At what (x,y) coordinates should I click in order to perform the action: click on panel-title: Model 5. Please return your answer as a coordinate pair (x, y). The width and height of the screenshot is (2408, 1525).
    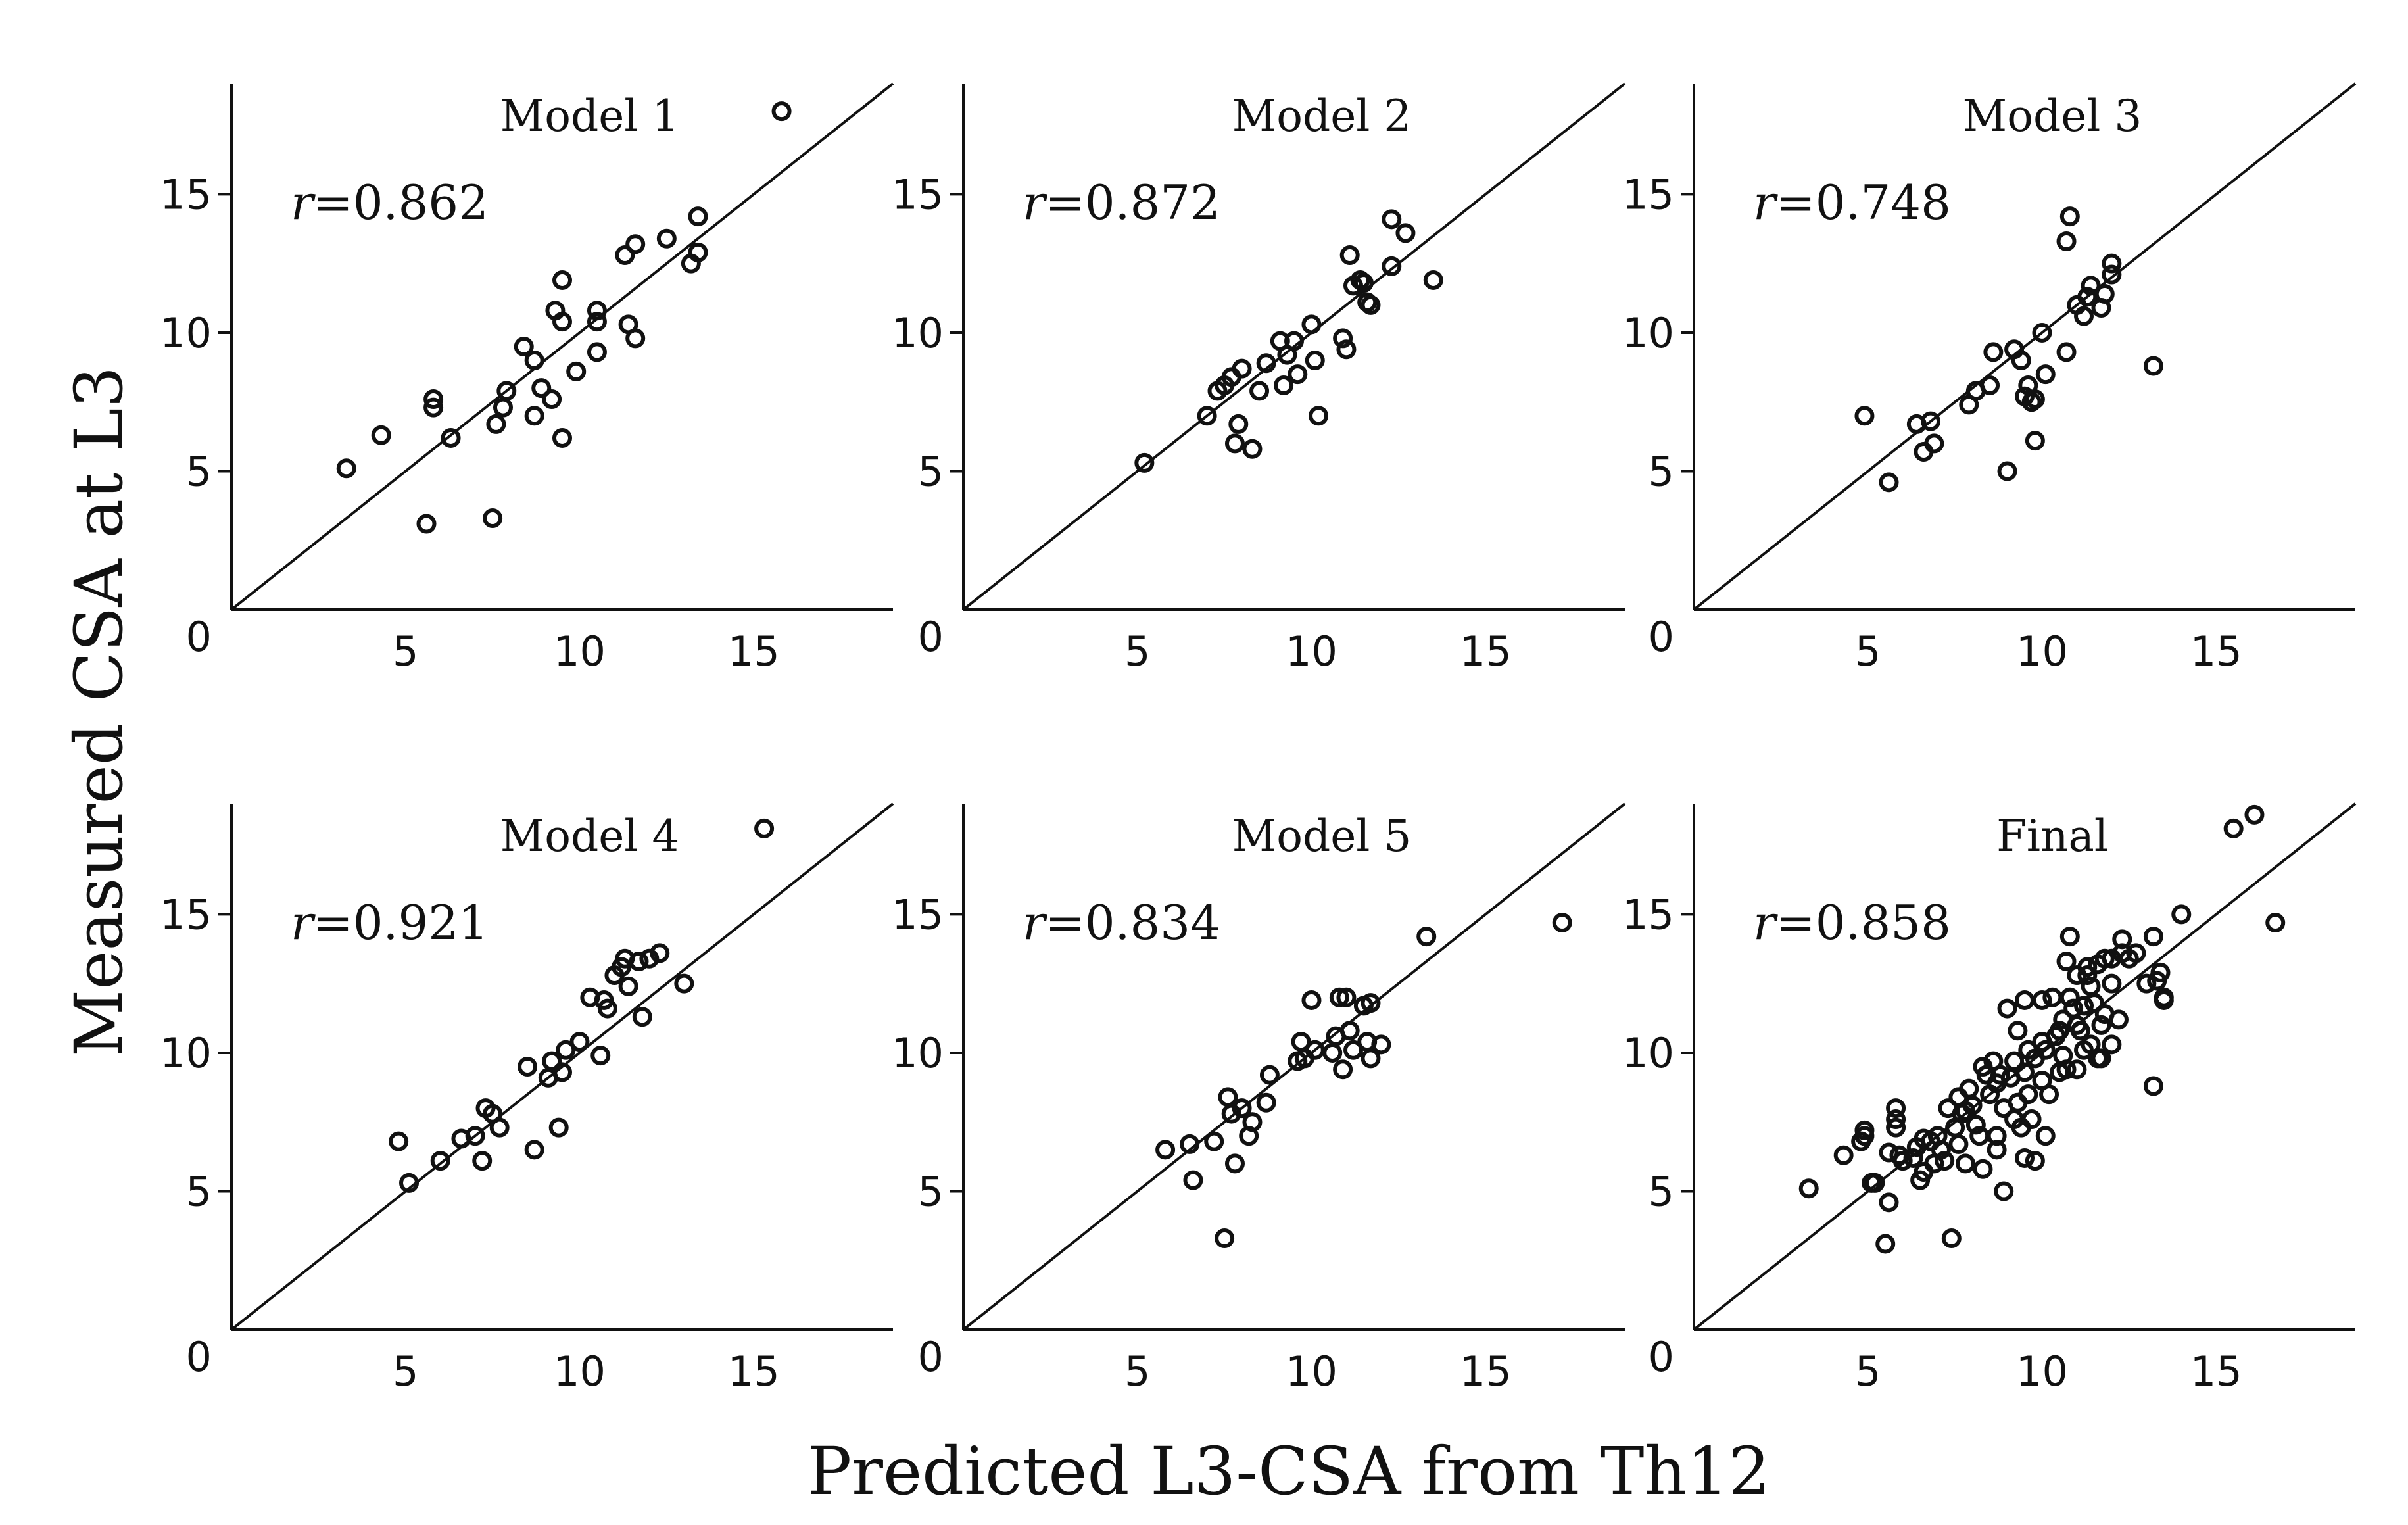
    Looking at the image, I should click on (1322, 836).